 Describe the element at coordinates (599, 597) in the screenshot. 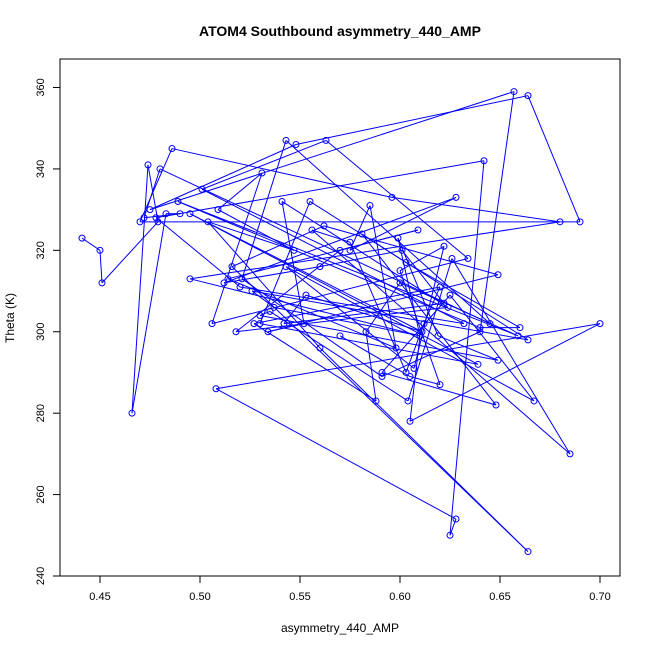

I see `x-tick-label: 0.70` at that location.